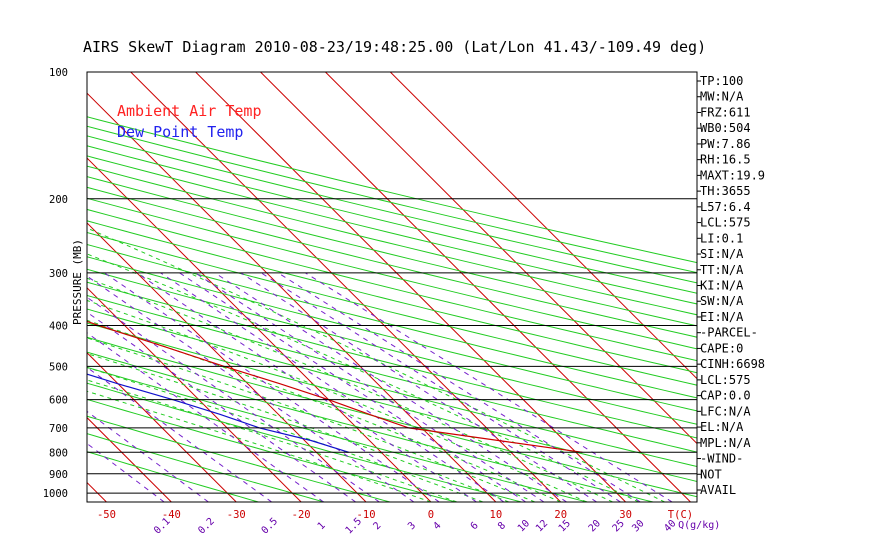 This screenshot has width=870, height=560. Describe the element at coordinates (77, 282) in the screenshot. I see `y-axis-label: PRESSURE (MB)` at that location.